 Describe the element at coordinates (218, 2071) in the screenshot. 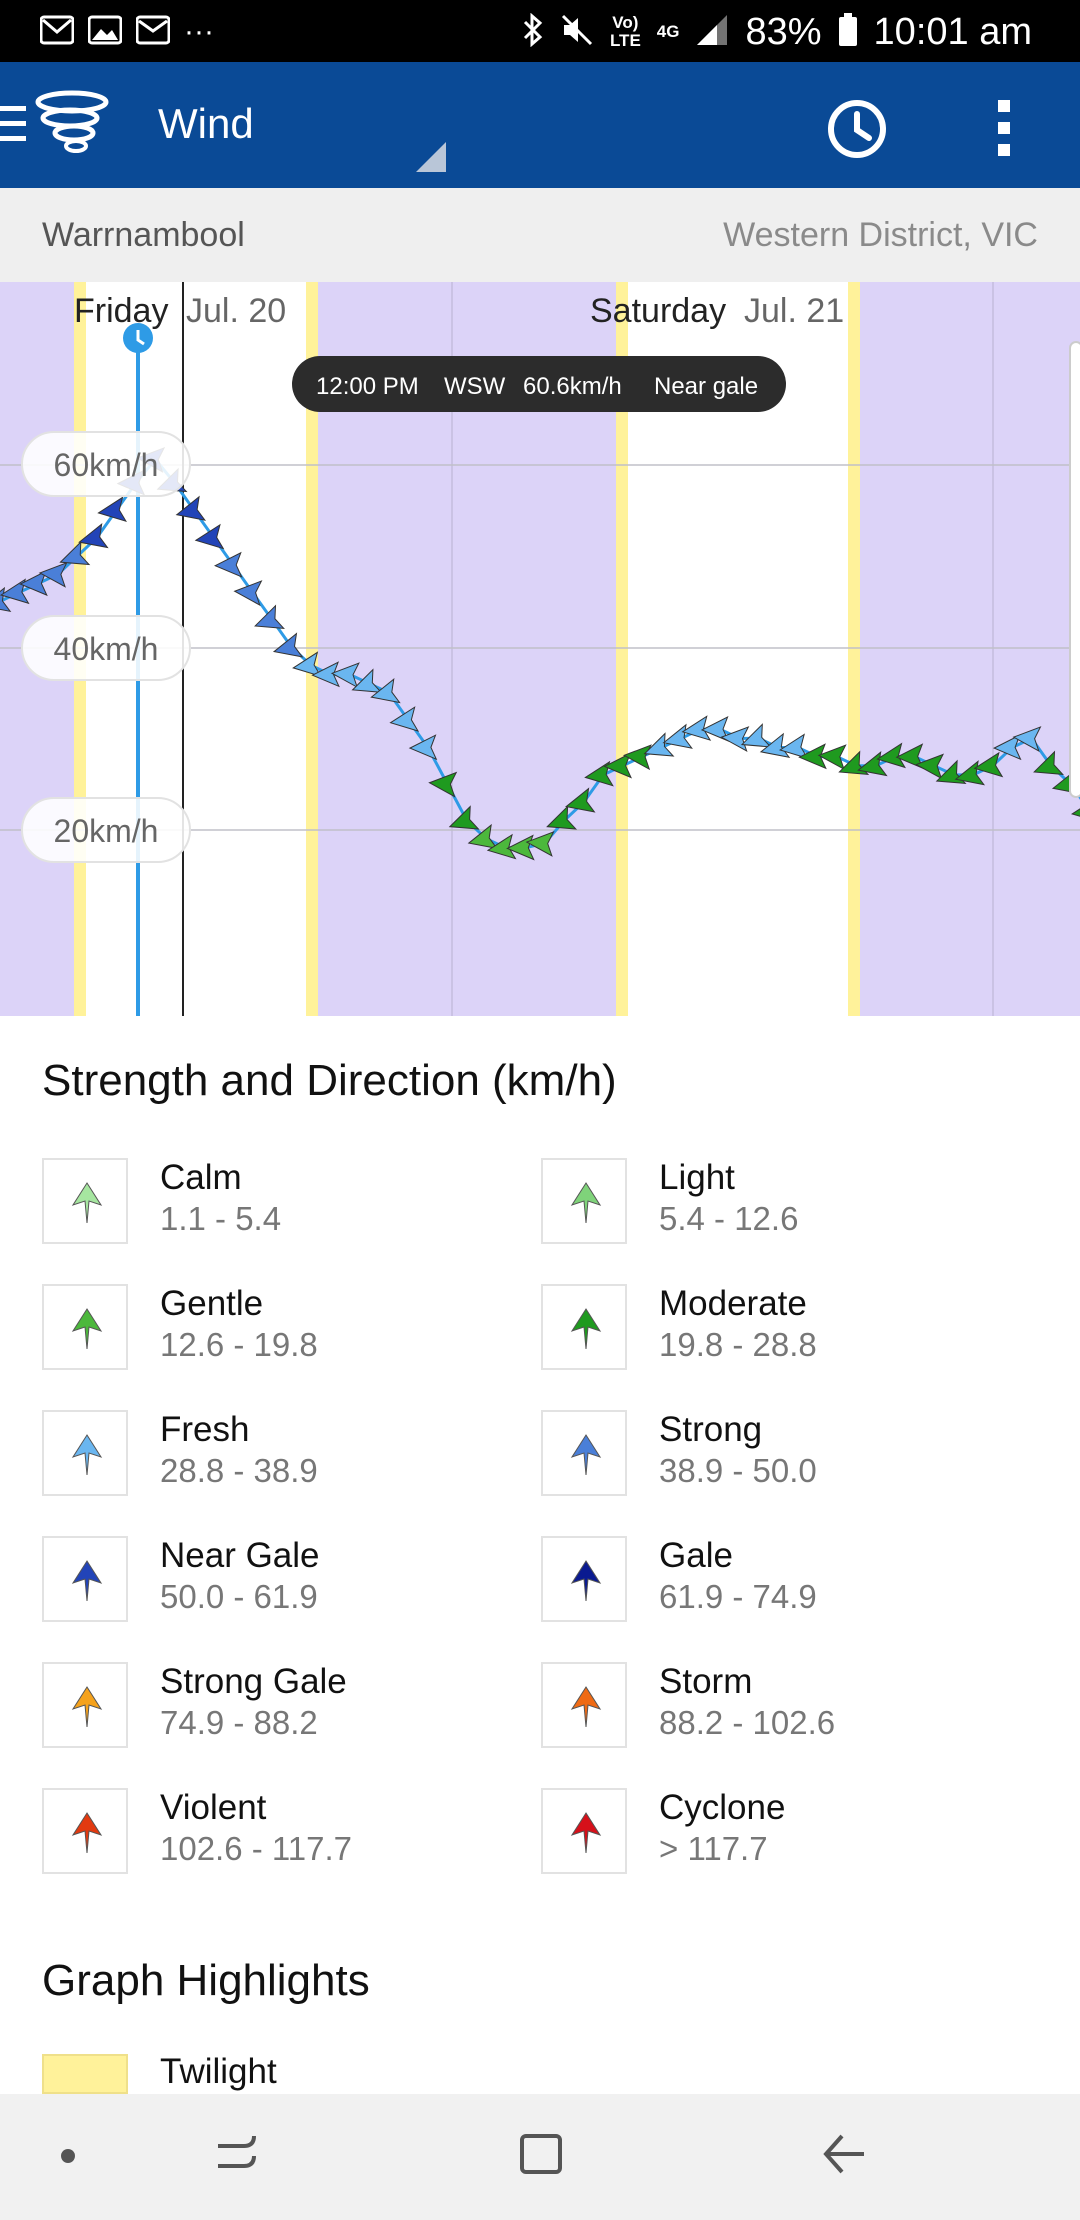

I see `twilight-label: Twilight` at that location.